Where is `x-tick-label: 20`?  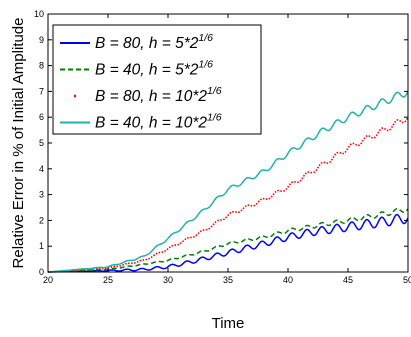
x-tick-label: 20 is located at coordinates (48, 280).